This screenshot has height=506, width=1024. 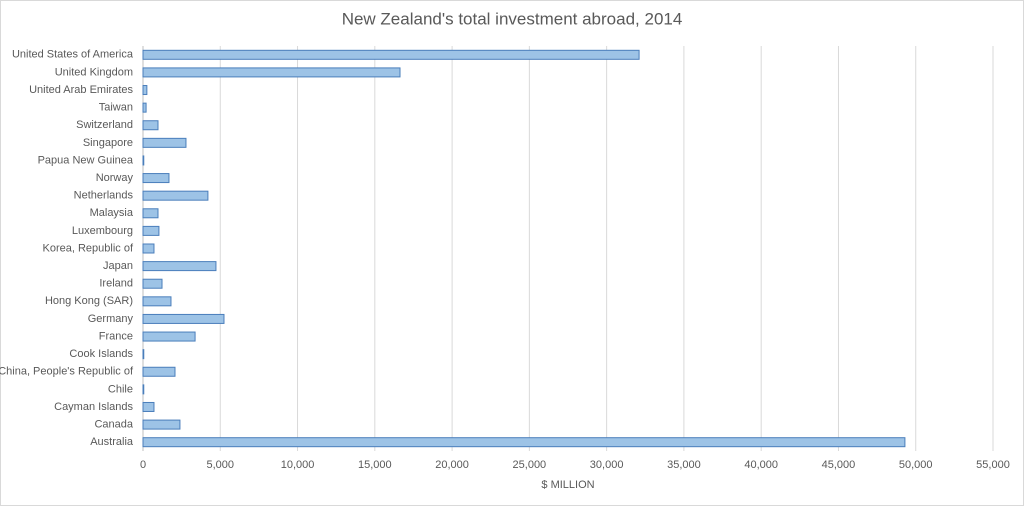 What do you see at coordinates (298, 465) in the screenshot?
I see `x-tick-label: 10,000` at bounding box center [298, 465].